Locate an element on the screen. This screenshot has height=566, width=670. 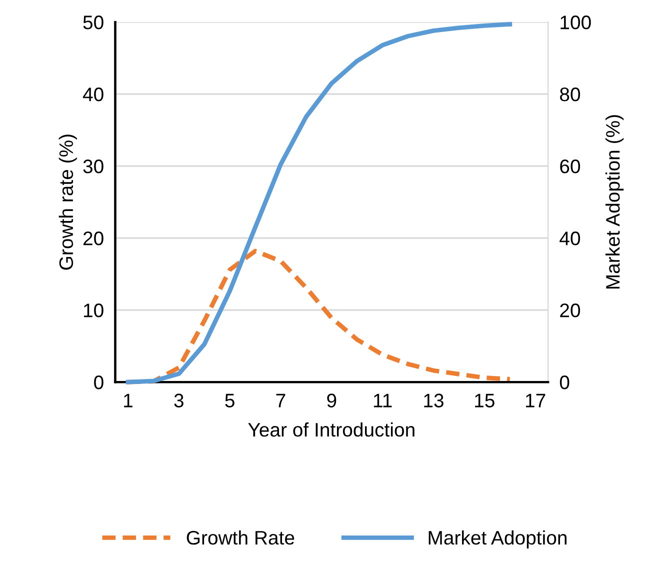
x-tick-label: 7 is located at coordinates (281, 401).